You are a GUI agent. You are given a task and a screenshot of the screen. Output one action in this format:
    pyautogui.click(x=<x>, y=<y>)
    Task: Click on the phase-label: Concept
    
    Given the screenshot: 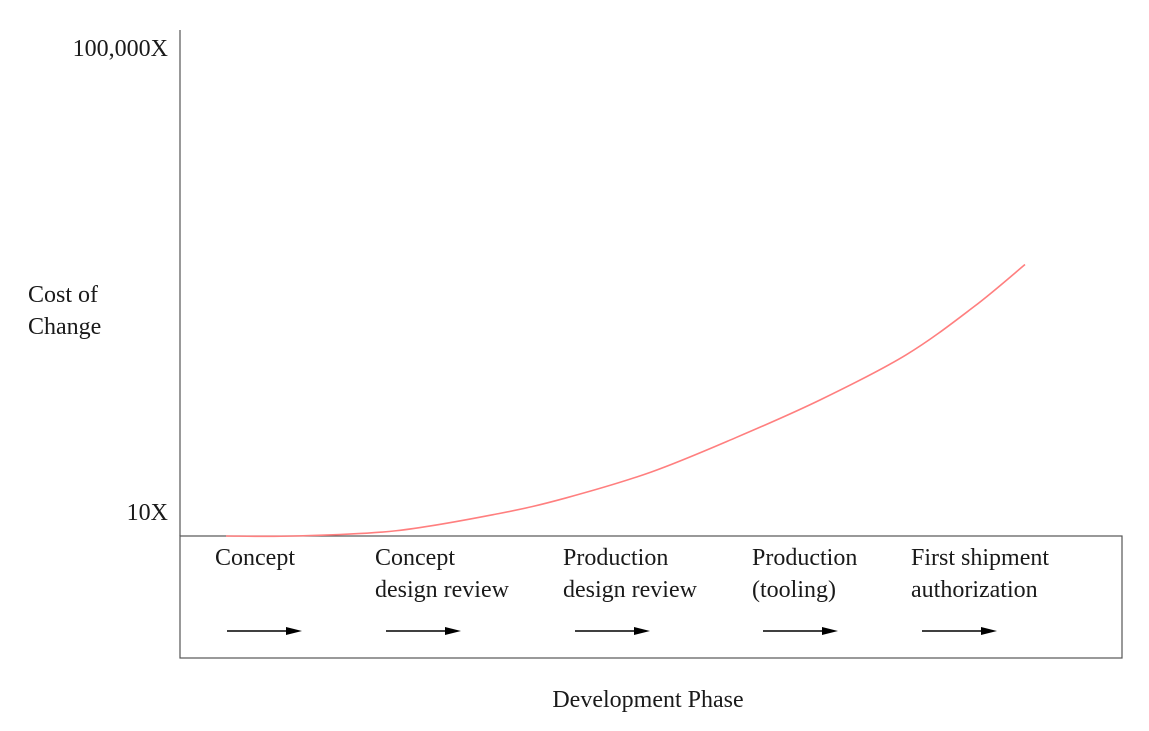 What is the action you would take?
    pyautogui.click(x=255, y=558)
    